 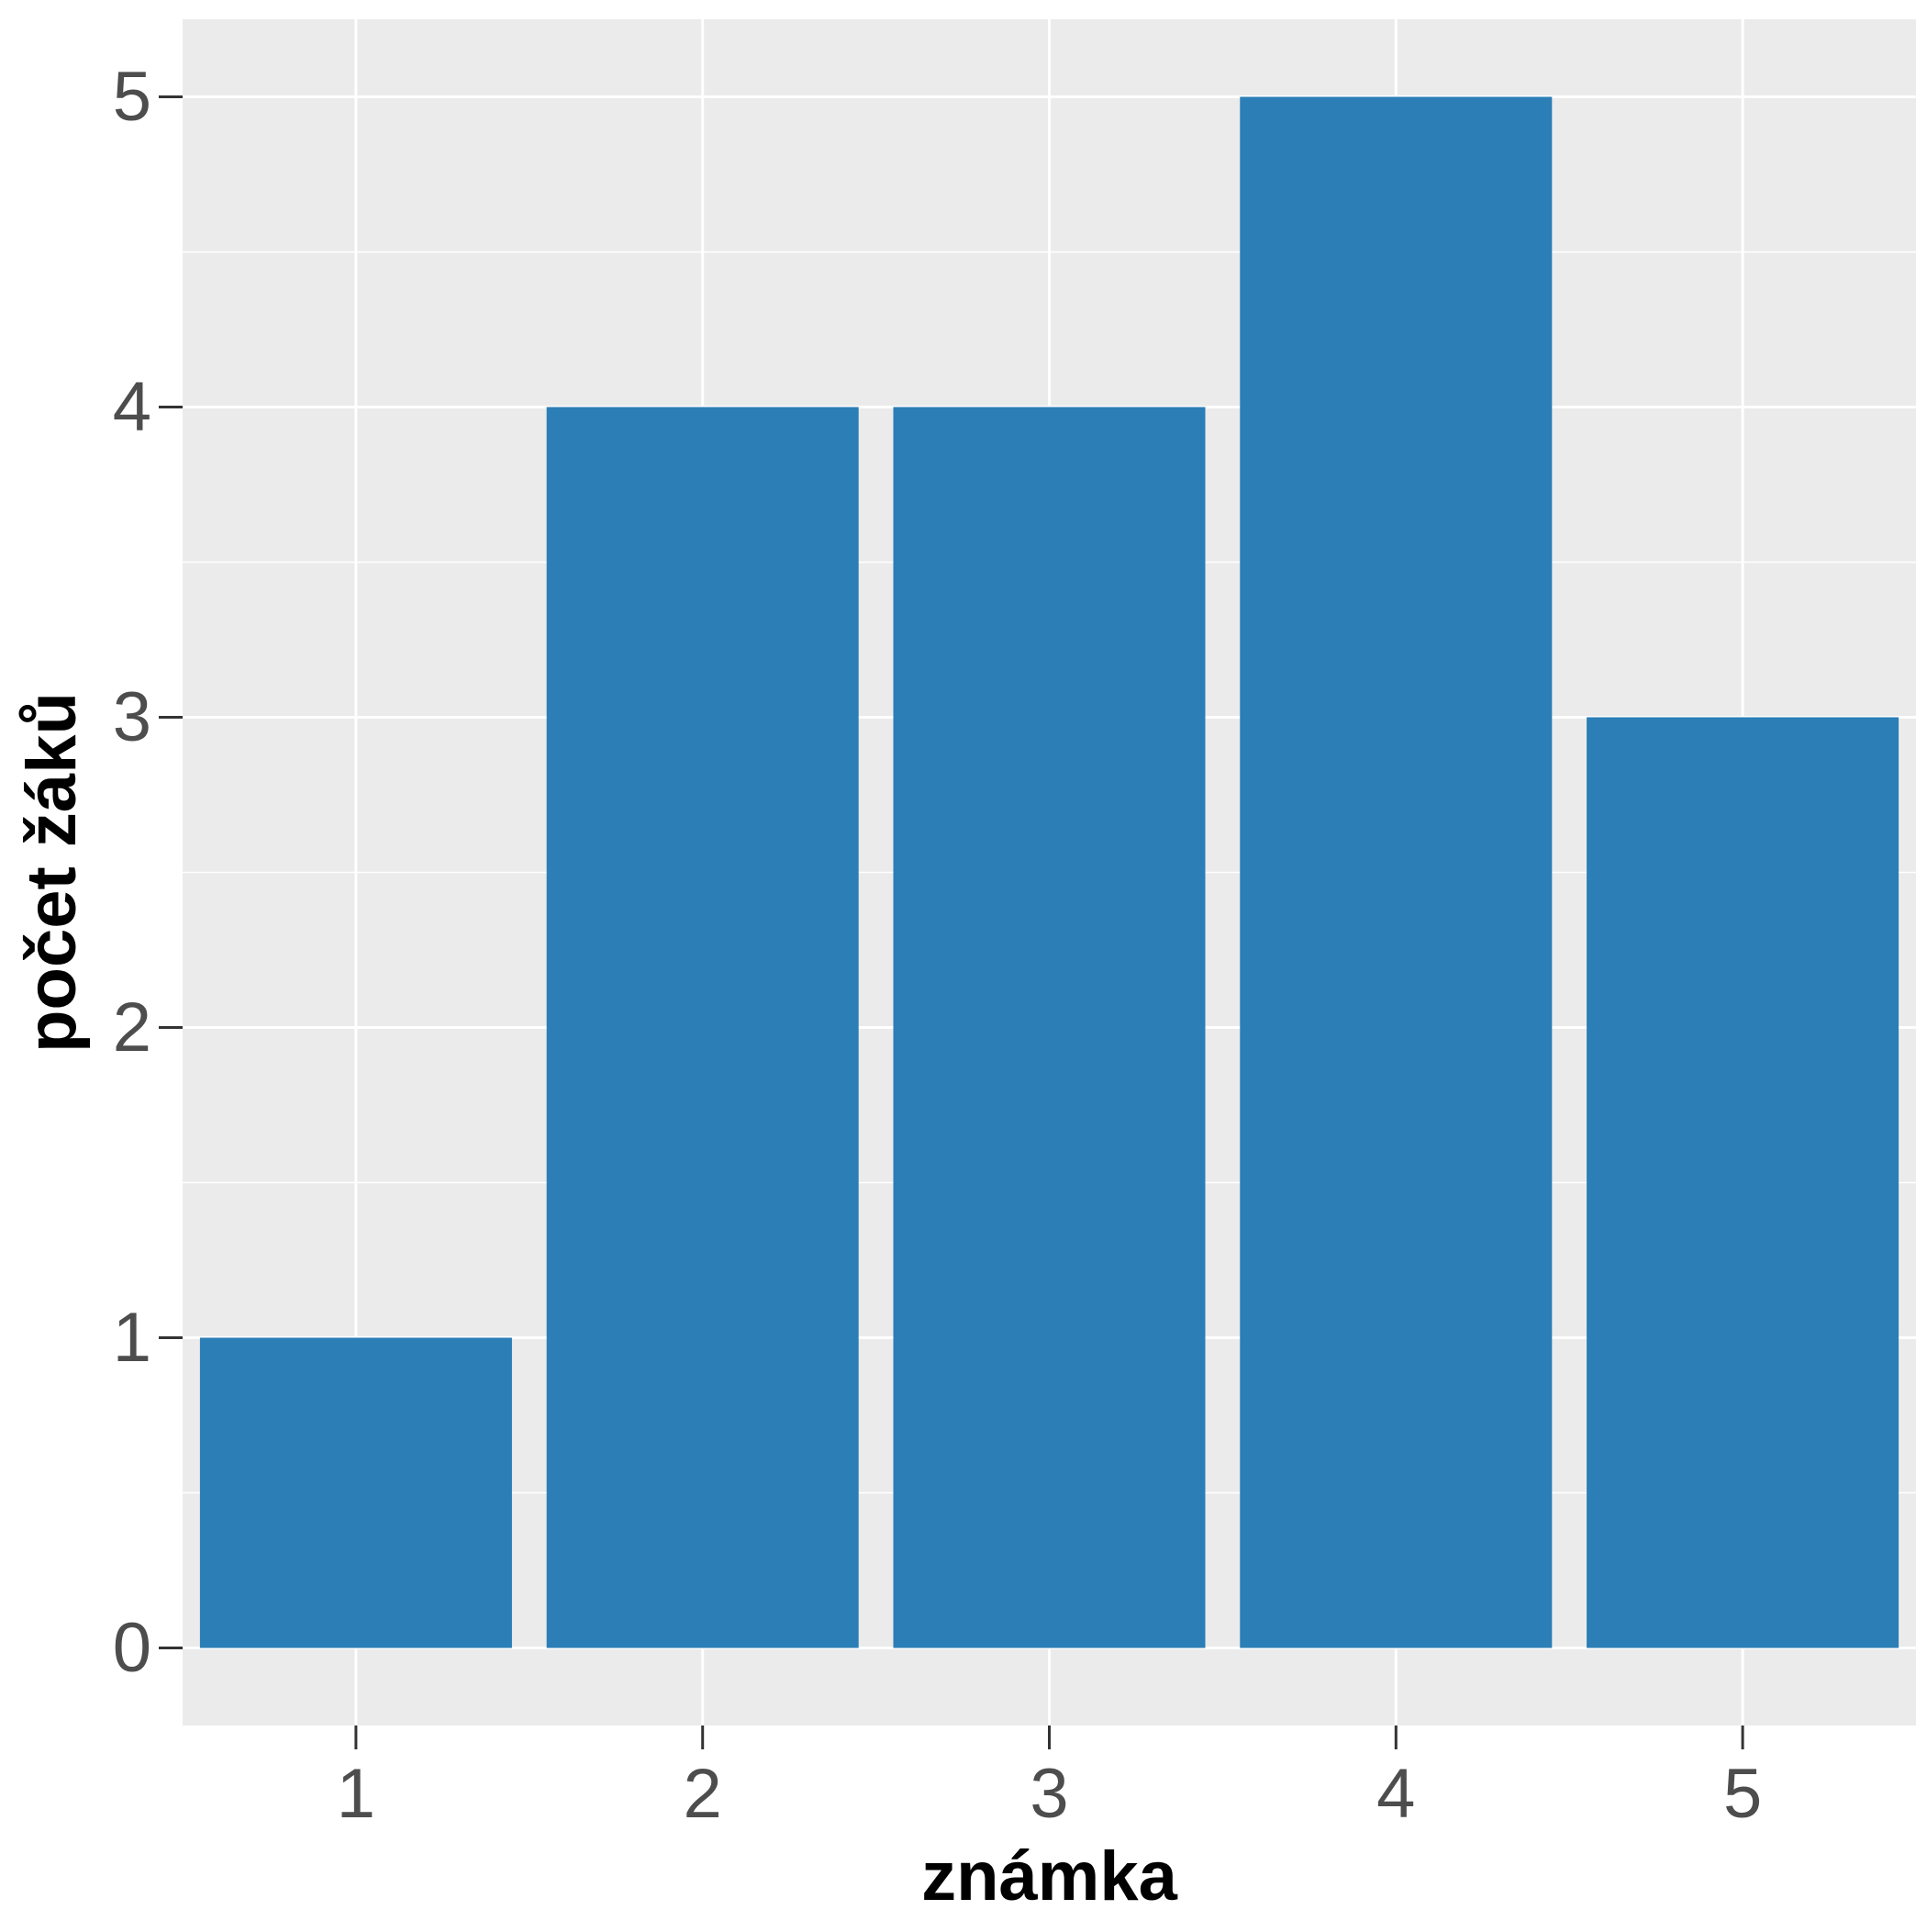 I want to click on x-tick-label: 1, so click(x=356, y=1794).